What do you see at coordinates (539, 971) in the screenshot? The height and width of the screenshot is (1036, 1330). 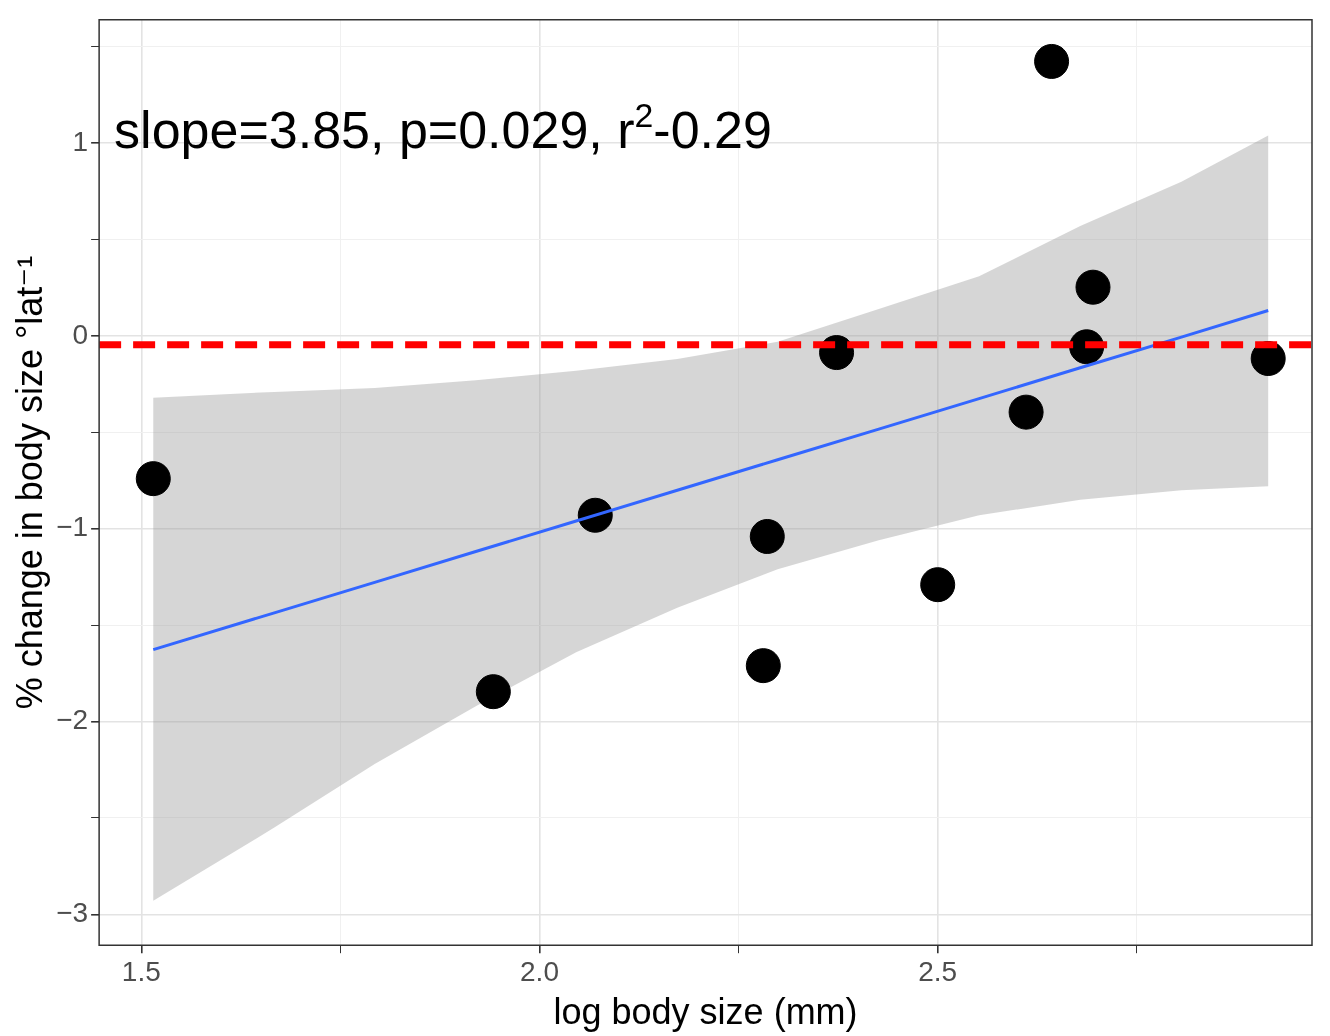 I see `x-tick-label: 2.0` at bounding box center [539, 971].